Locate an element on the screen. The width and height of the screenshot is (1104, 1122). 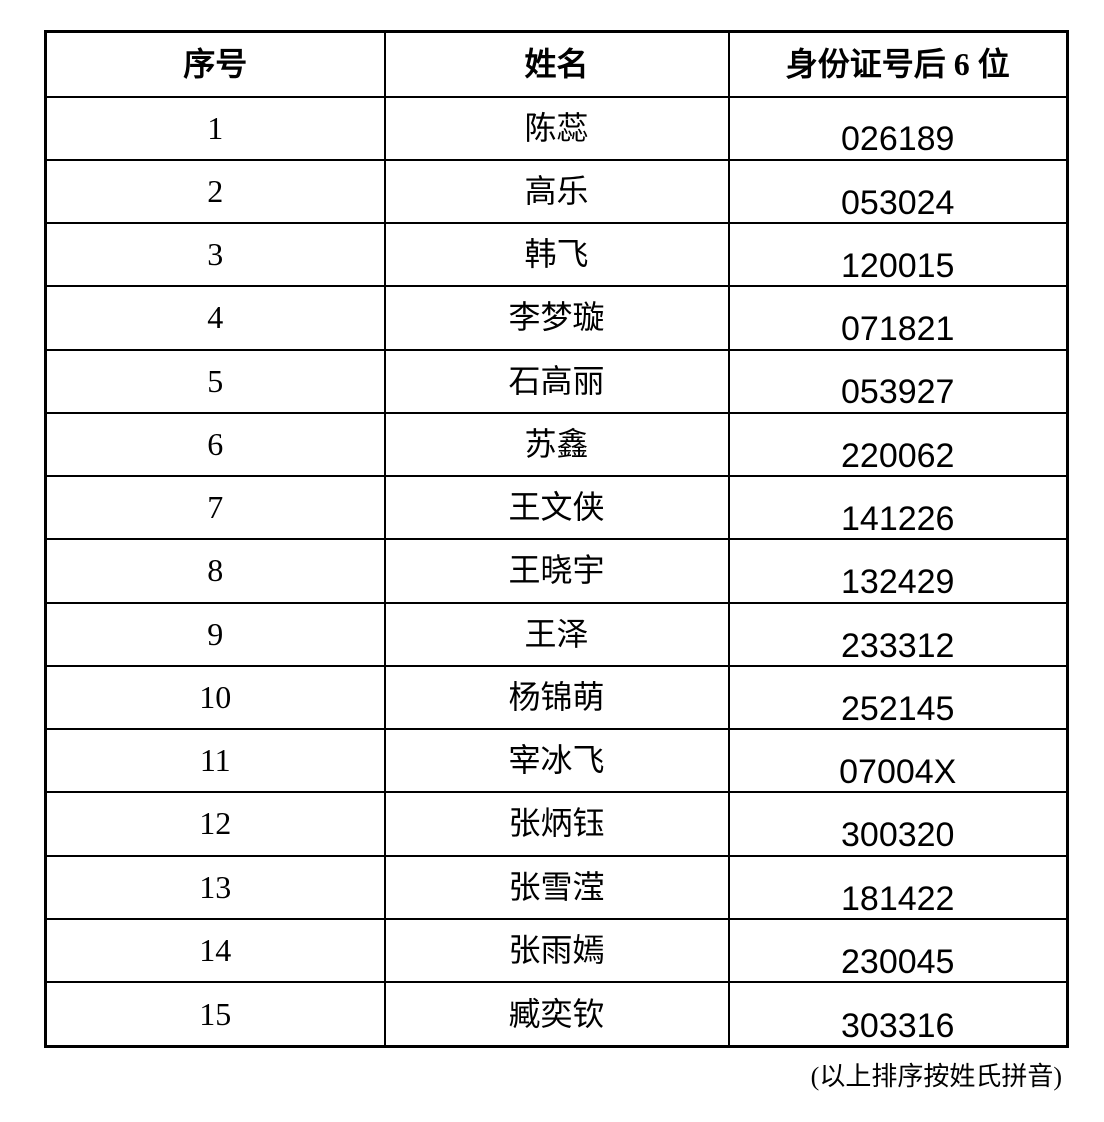
id6-cell: 300320 is located at coordinates (898, 824).